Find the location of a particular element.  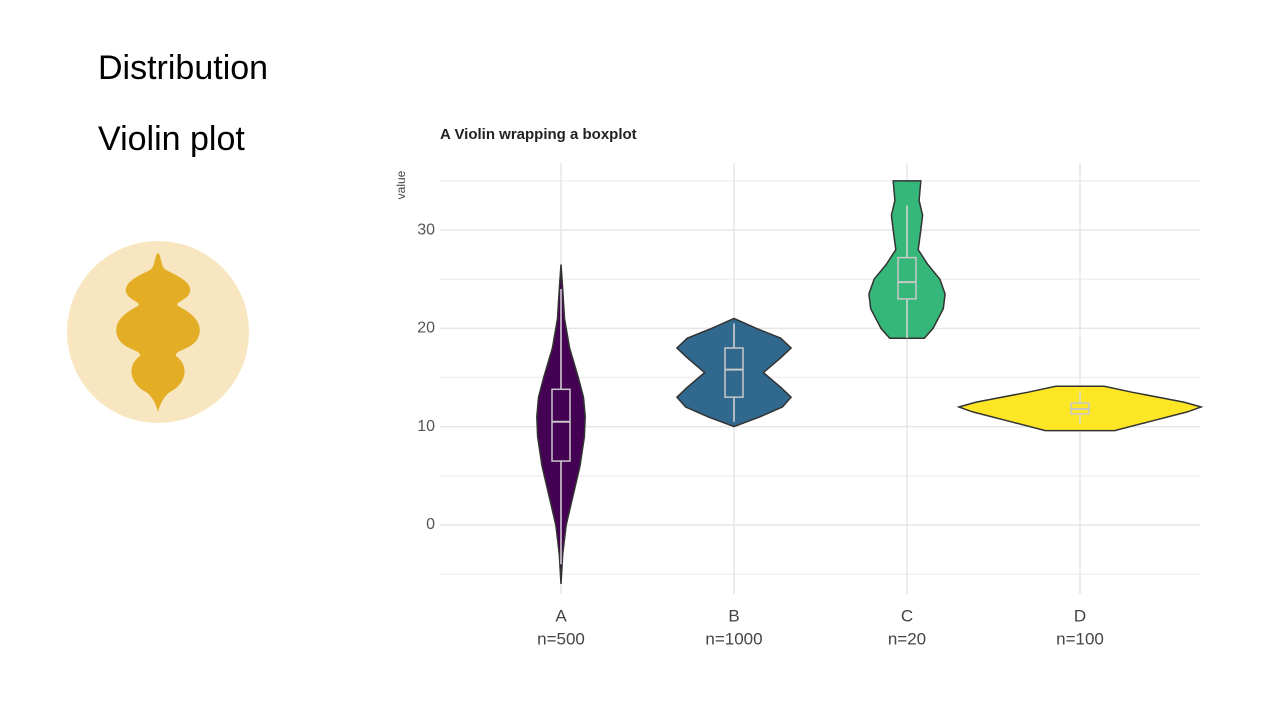

y-tick-label: 30 is located at coordinates (426, 229).